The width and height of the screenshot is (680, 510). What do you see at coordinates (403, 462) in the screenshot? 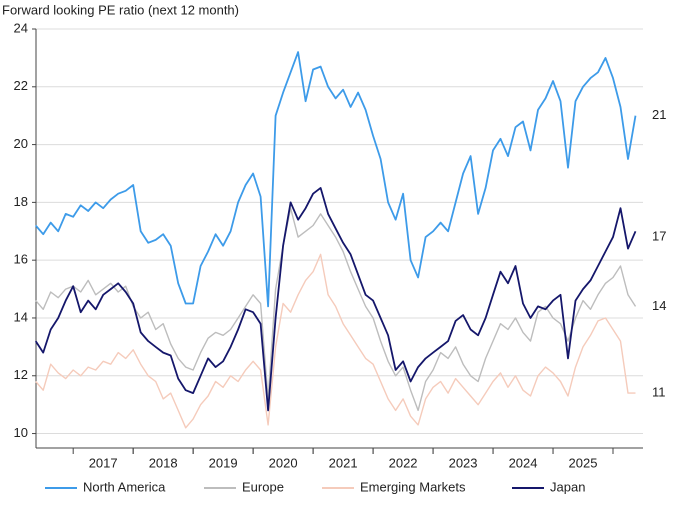
I see `x-tick-label: 2022` at bounding box center [403, 462].